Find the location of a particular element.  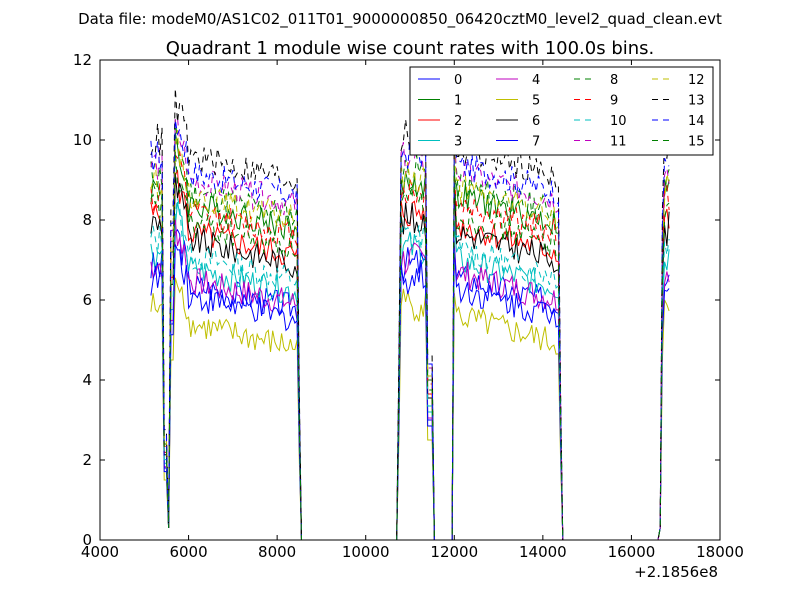

legend-label-13: 13 is located at coordinates (696, 101).